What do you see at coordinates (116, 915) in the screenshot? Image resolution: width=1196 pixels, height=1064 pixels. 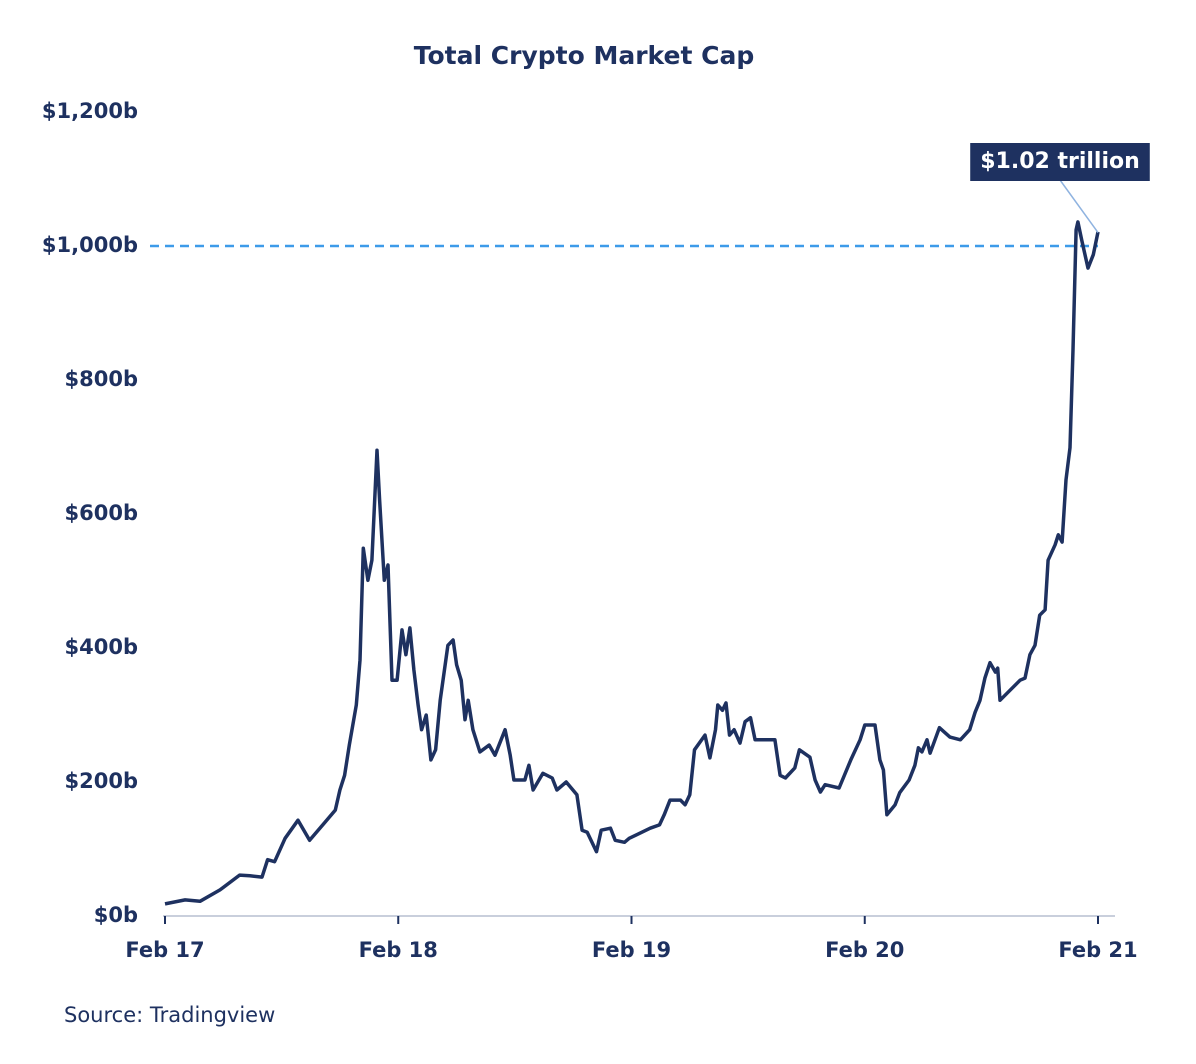 I see `y-tick-label: $0b` at bounding box center [116, 915].